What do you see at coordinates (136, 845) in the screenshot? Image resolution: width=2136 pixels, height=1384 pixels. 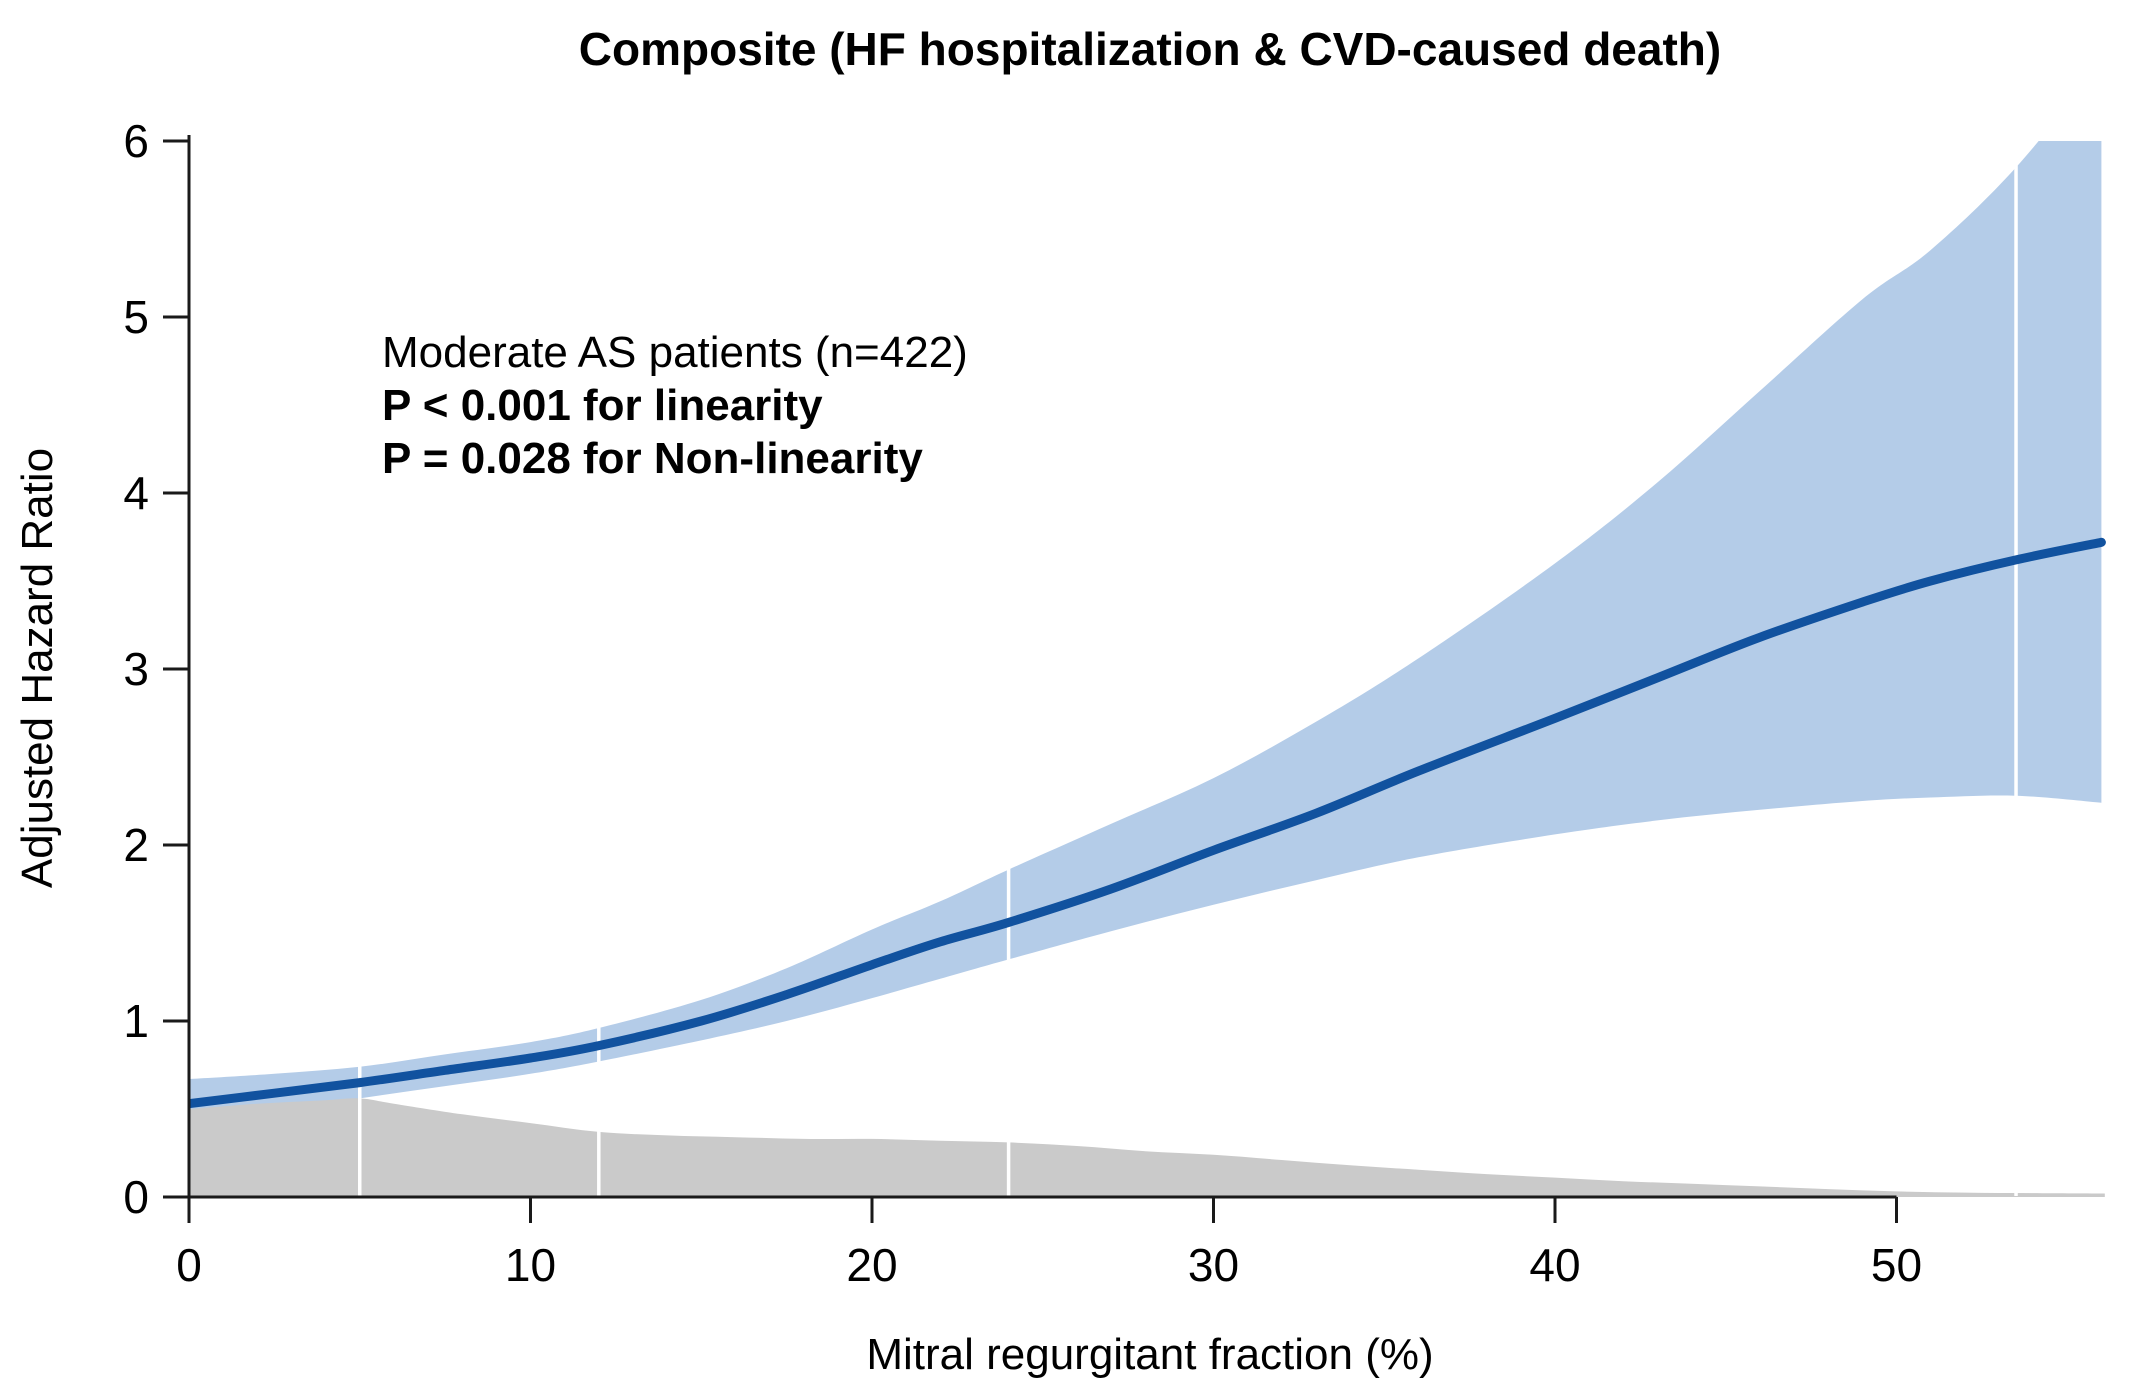 I see `y-tick-label: 2` at bounding box center [136, 845].